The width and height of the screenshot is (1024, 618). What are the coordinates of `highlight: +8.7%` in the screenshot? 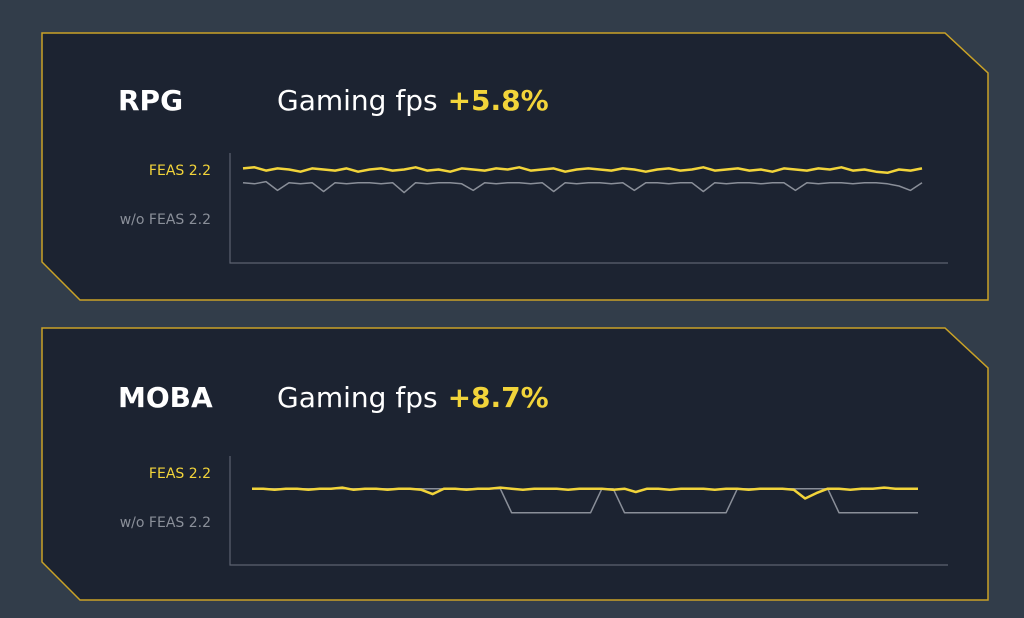 It's located at (498, 397).